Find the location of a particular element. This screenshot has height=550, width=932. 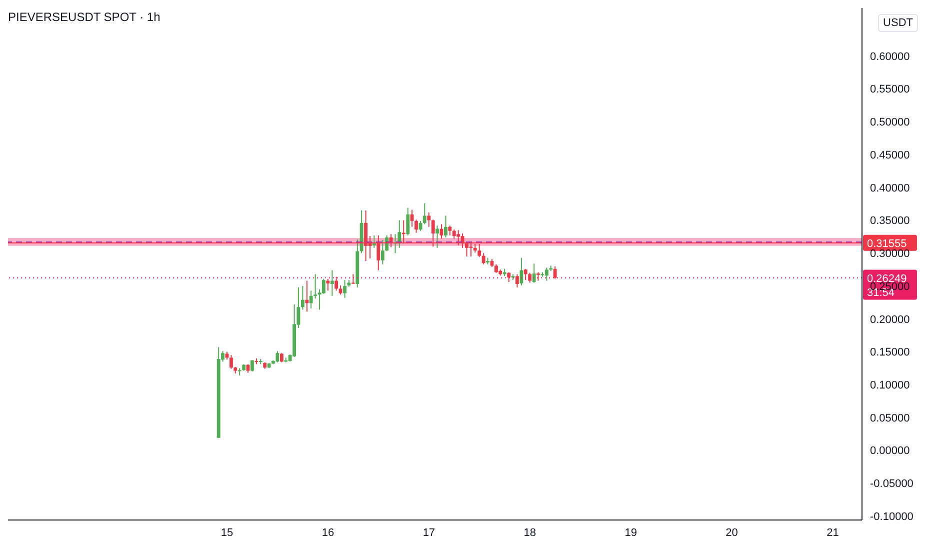

ref-line-label: 0.31555 is located at coordinates (887, 244).